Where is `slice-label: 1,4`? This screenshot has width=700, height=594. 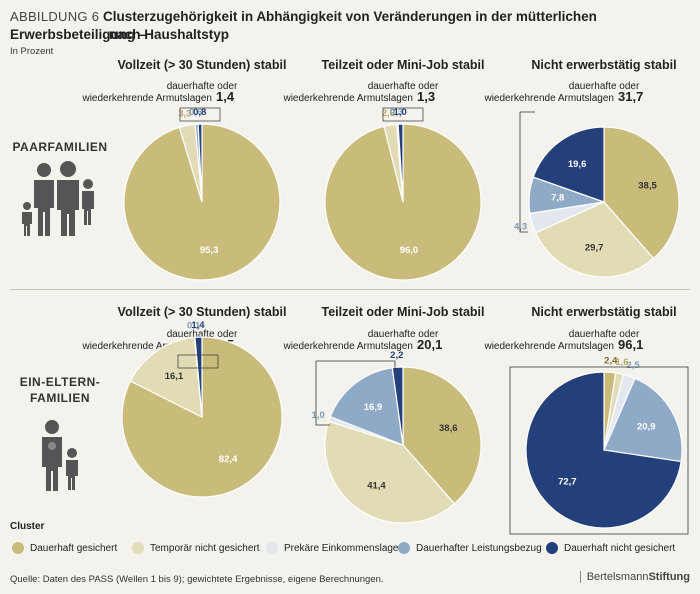
slice-label: 1,4 is located at coordinates (198, 325).